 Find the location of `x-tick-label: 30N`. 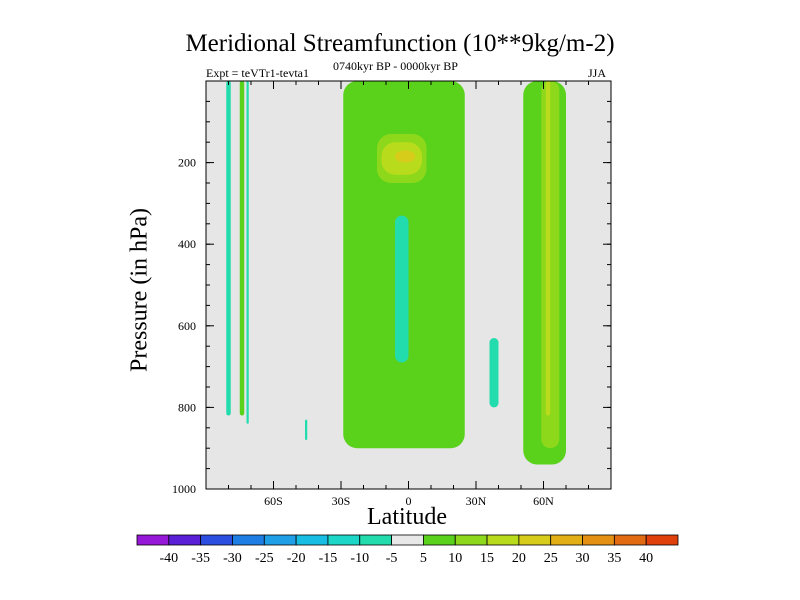

x-tick-label: 30N is located at coordinates (476, 501).